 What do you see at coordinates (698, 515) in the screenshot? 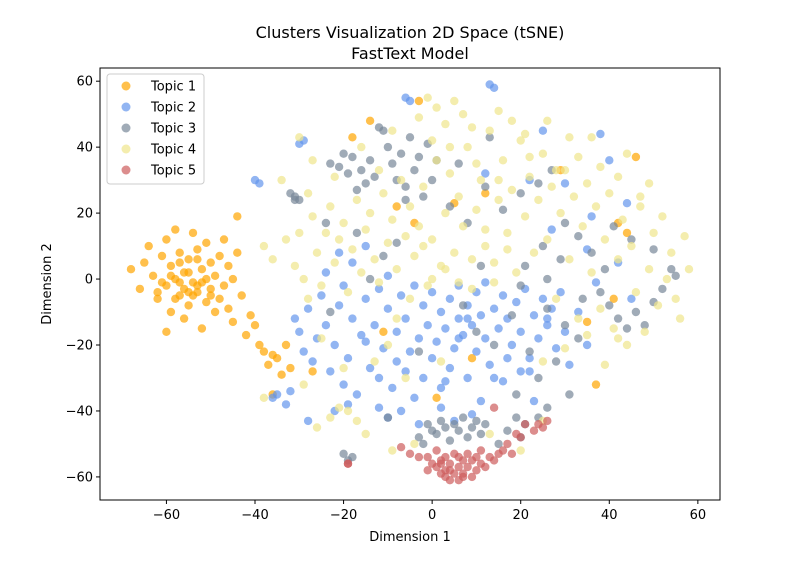
I see `x-tick-label: 60` at bounding box center [698, 515].